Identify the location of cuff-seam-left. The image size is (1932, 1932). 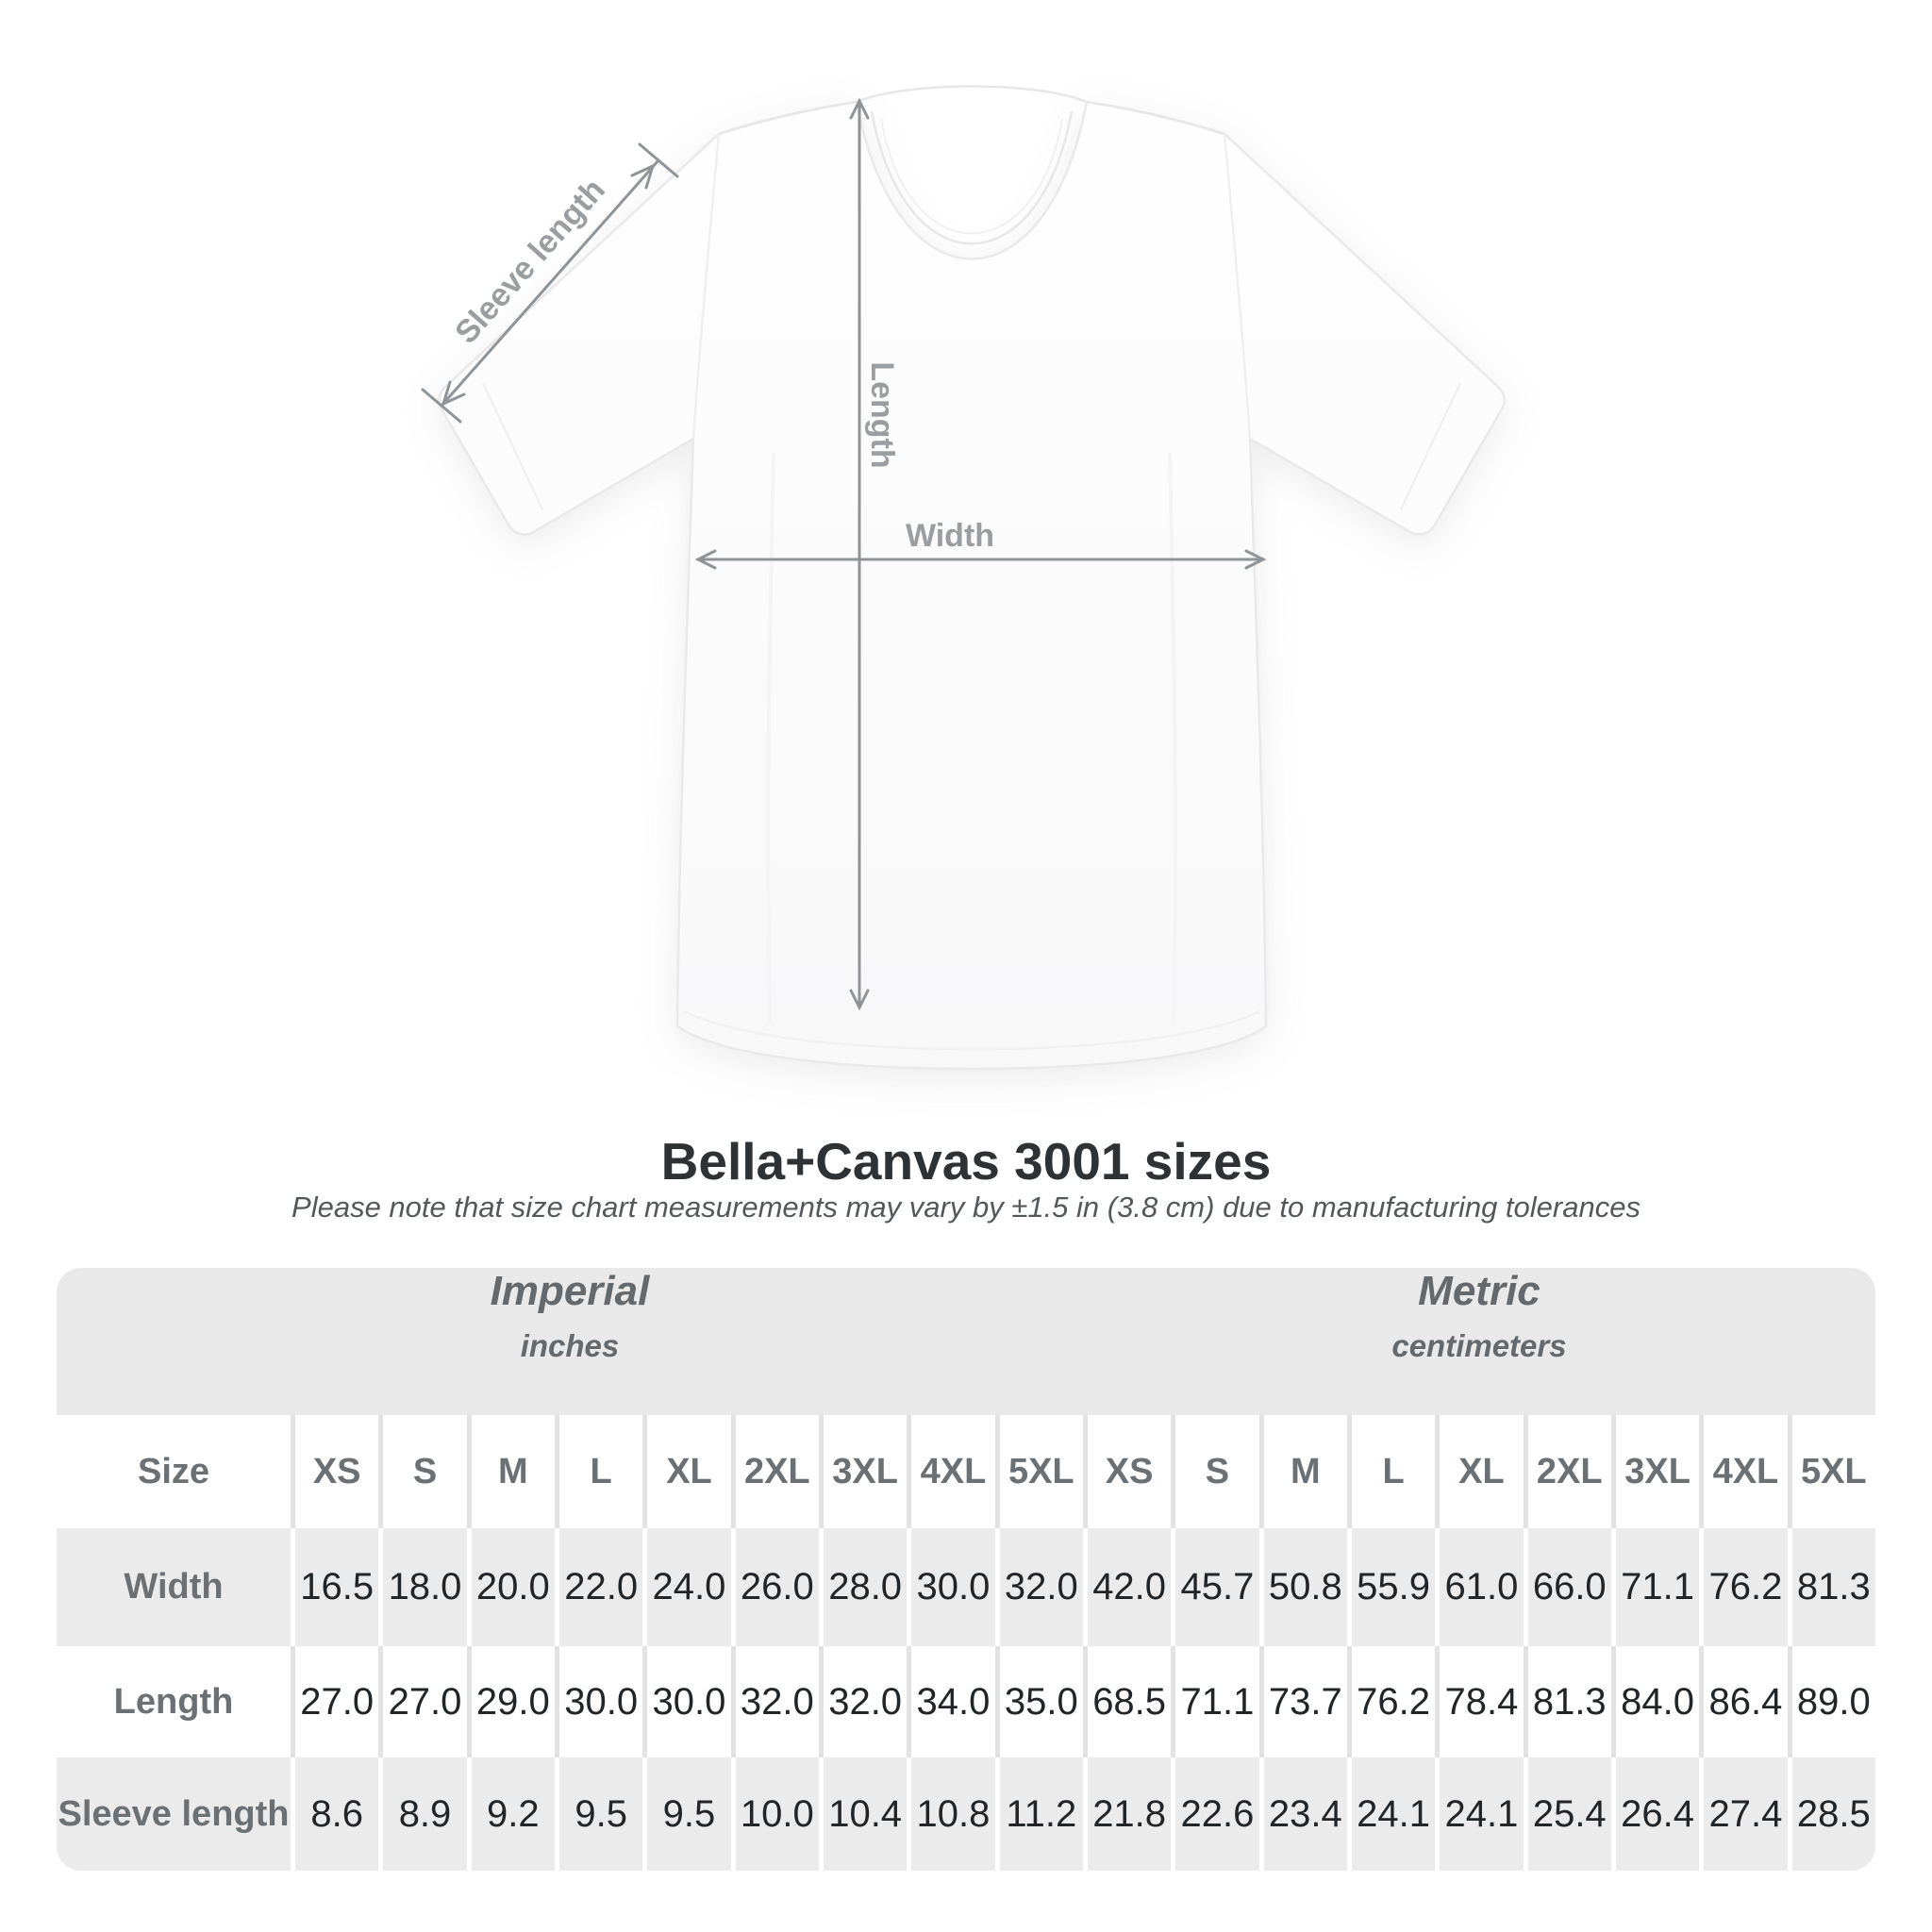
(512, 446).